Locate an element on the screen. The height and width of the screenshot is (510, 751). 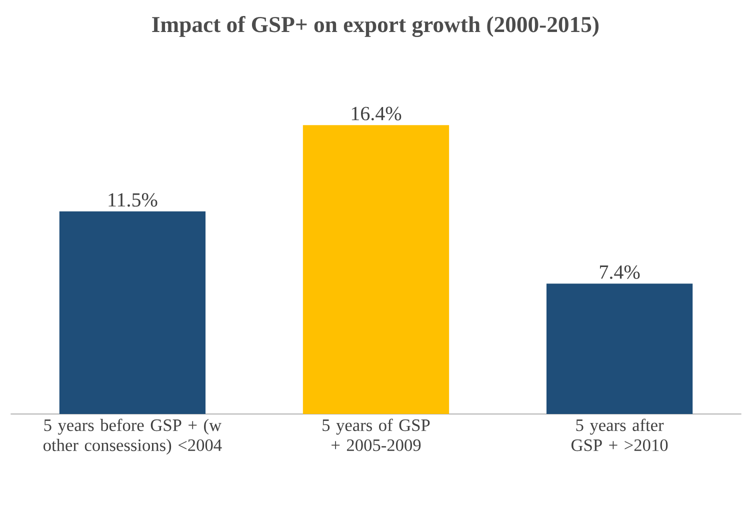
data-label: 16.4% is located at coordinates (377, 113).